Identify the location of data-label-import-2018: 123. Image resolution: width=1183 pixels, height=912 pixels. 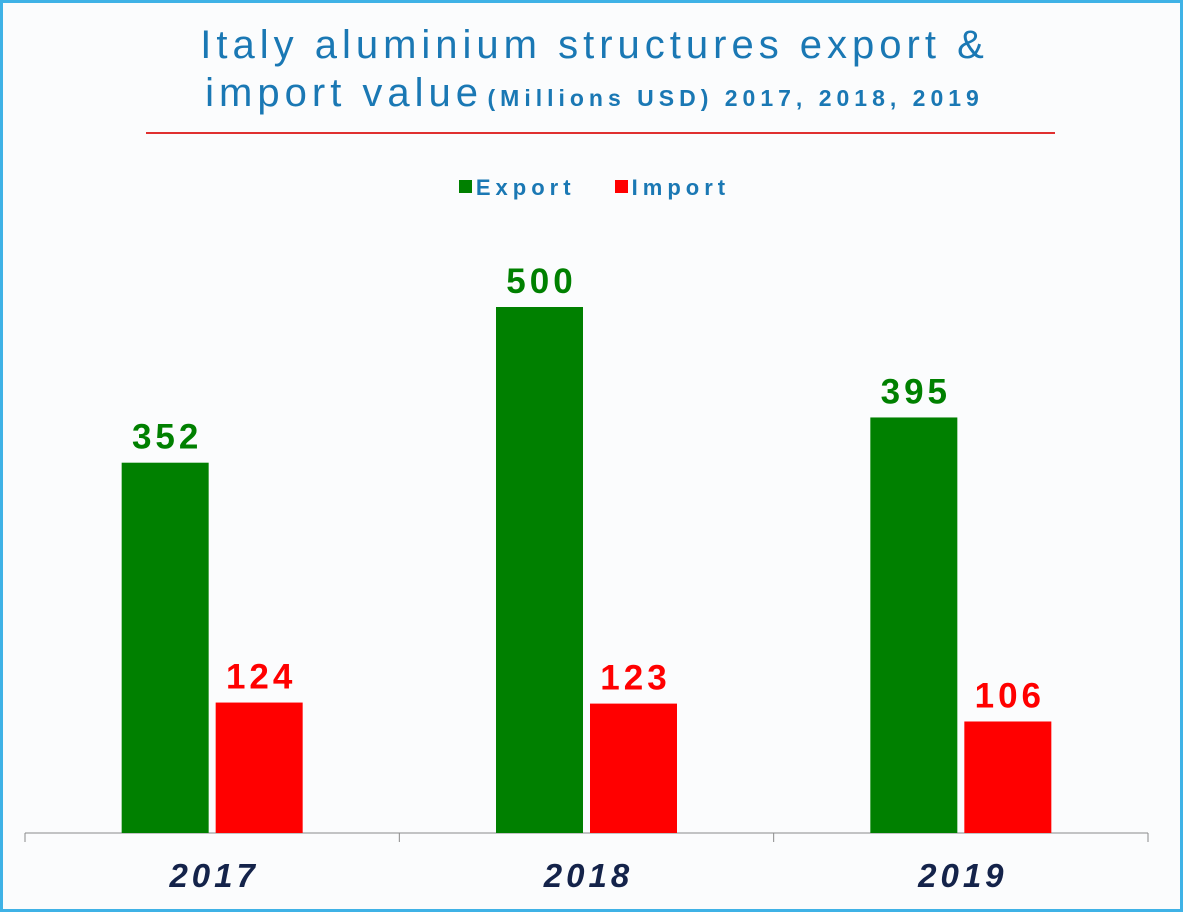
(635, 678).